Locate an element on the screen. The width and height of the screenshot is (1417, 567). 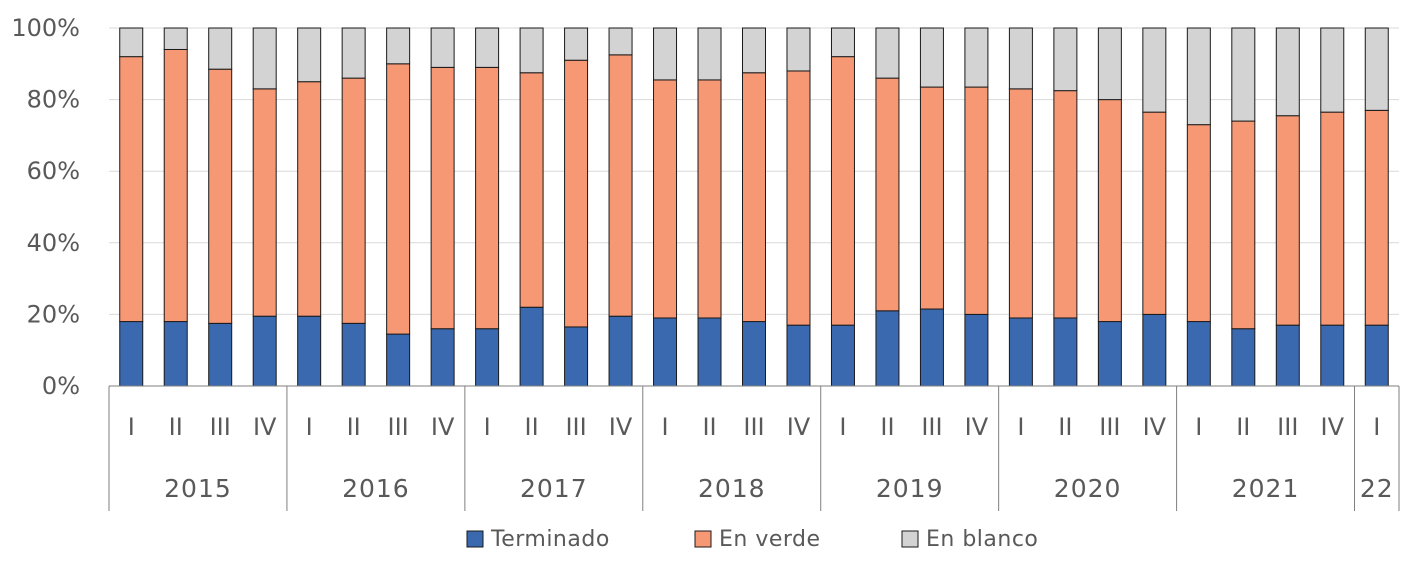
y-axis: 0% 20% 40% 60% 80% 100% is located at coordinates (45, 207).